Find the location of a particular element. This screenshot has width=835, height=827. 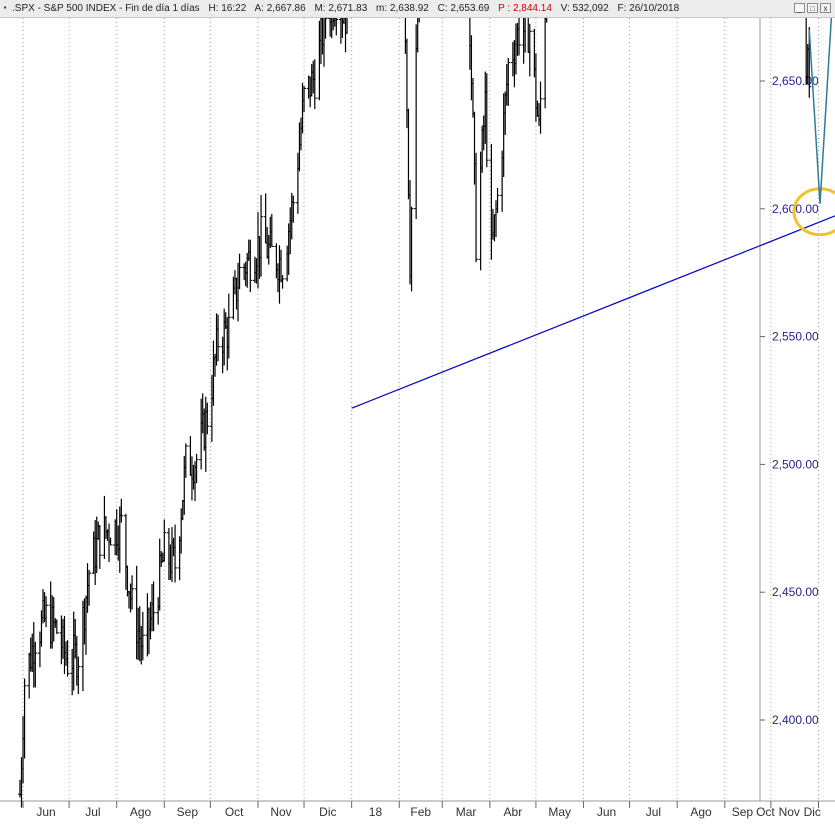

lower-channel-line is located at coordinates (593, 312).